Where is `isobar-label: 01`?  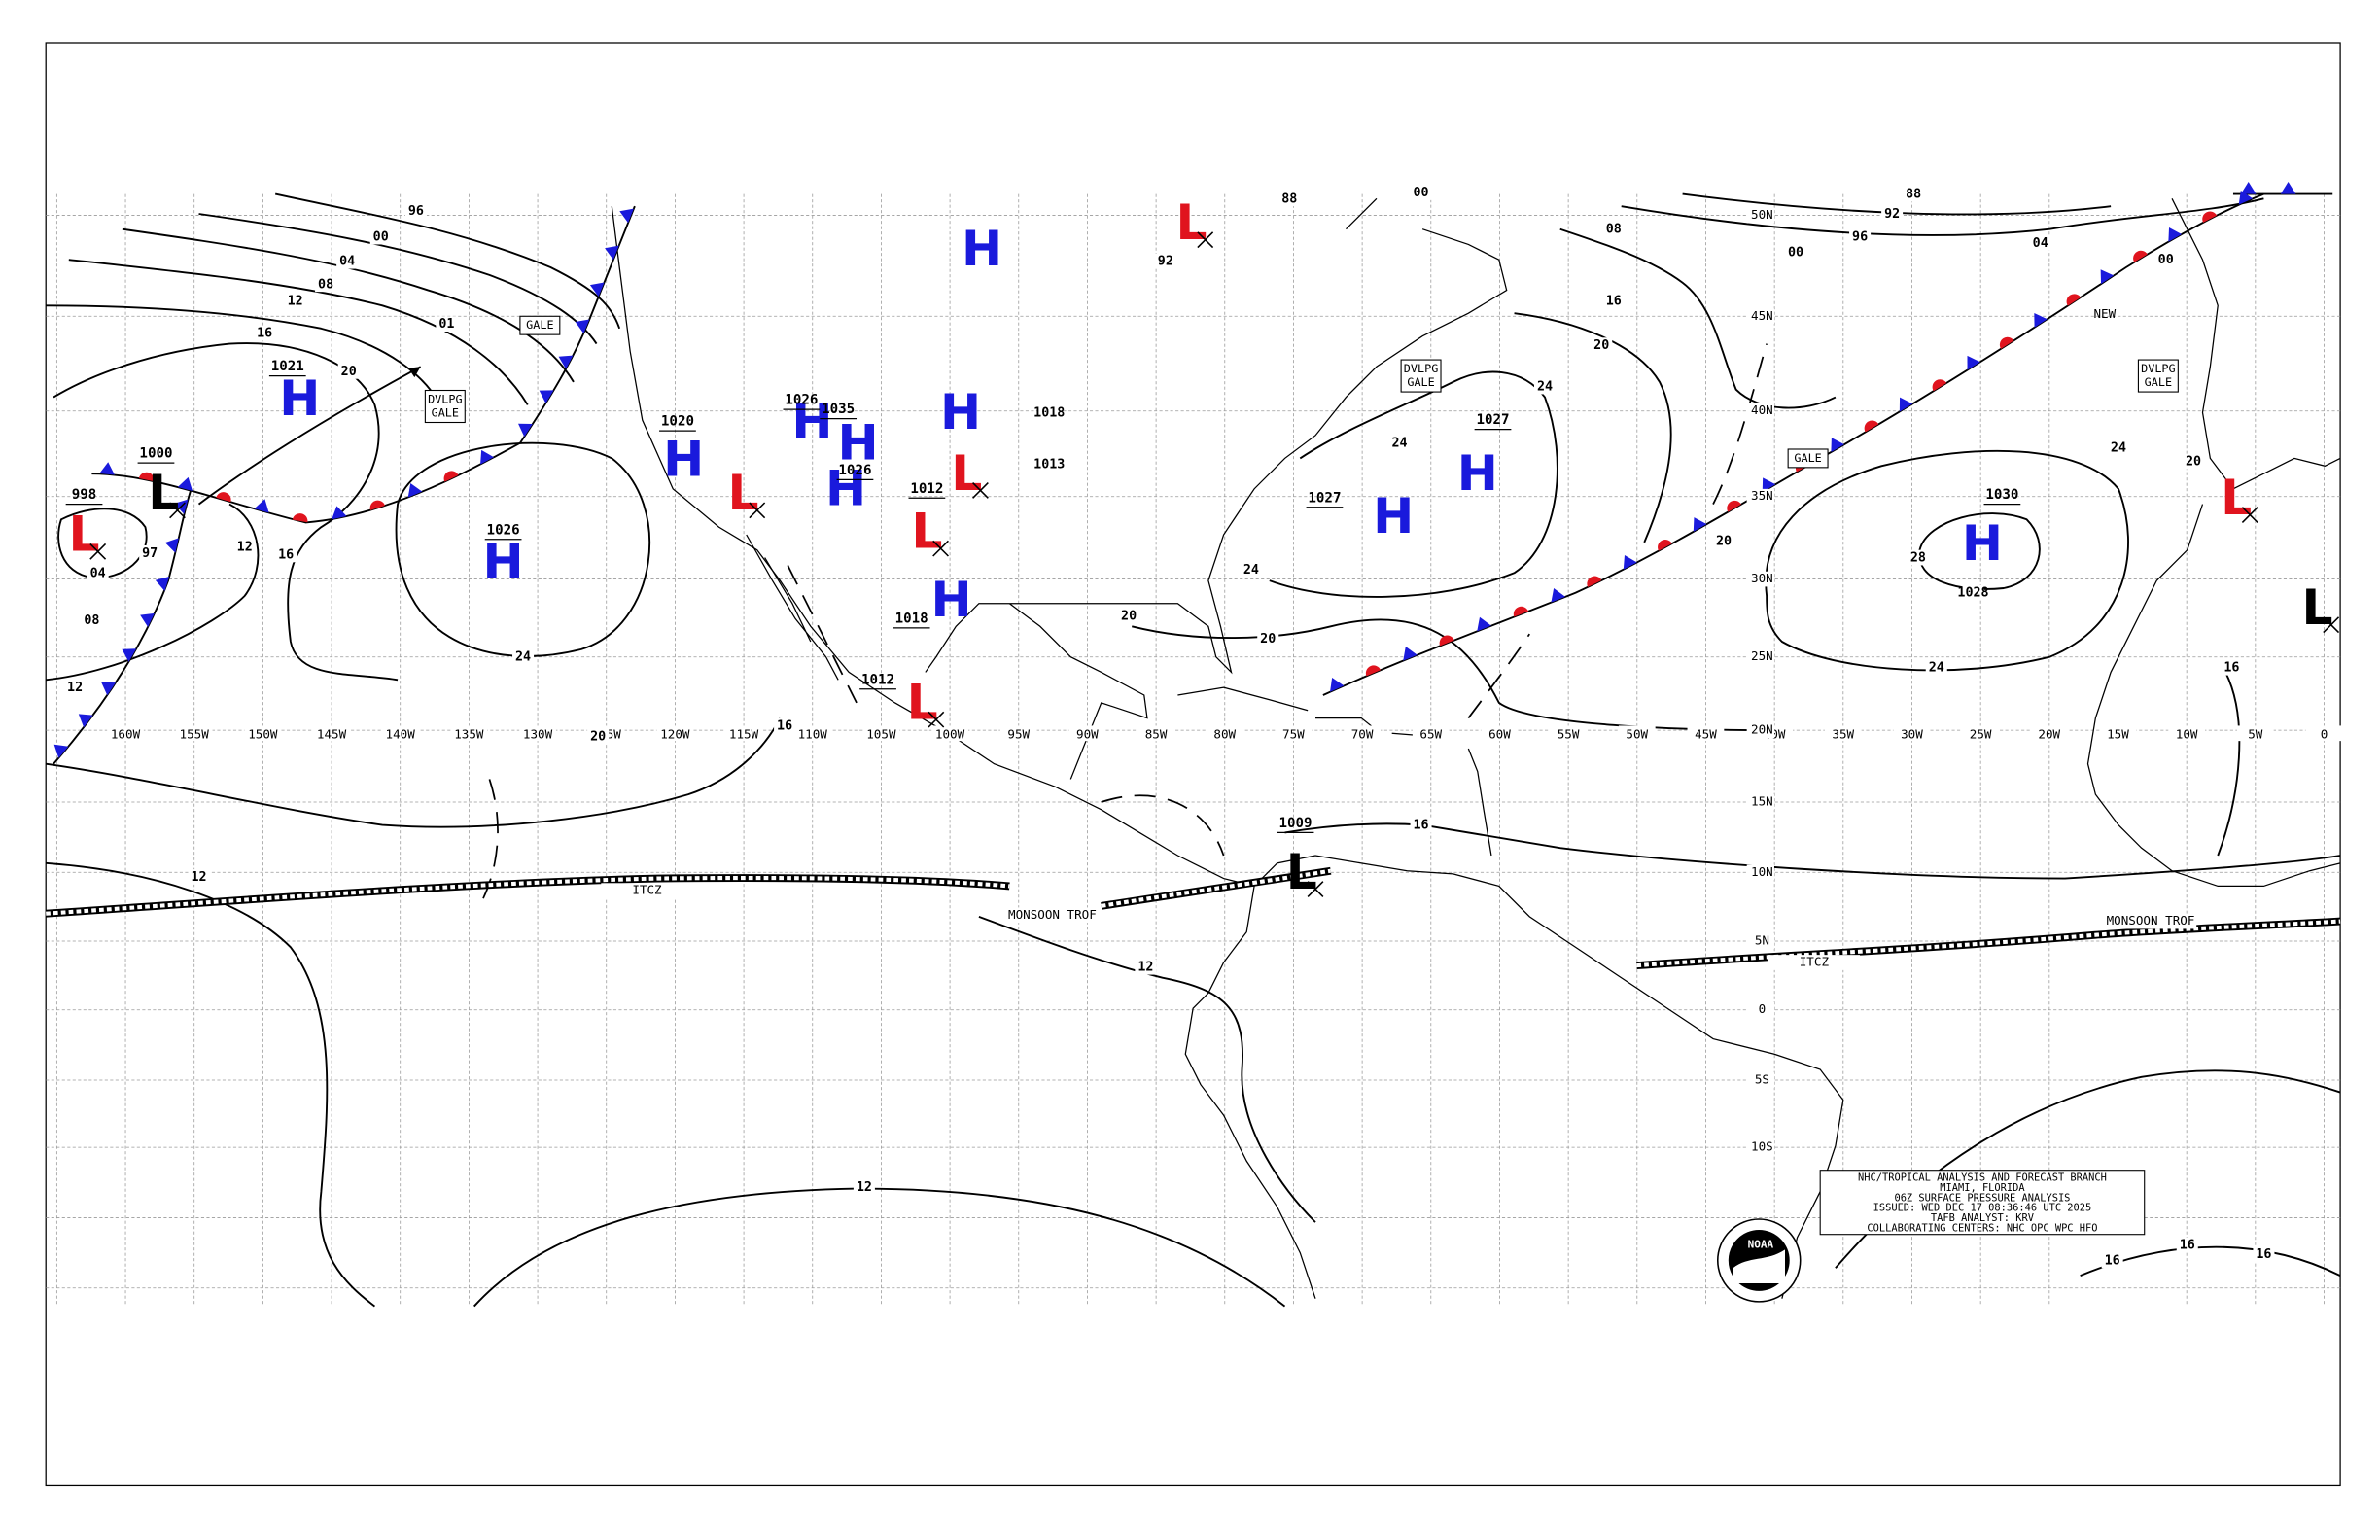
isobar-label: 01 is located at coordinates (446, 324).